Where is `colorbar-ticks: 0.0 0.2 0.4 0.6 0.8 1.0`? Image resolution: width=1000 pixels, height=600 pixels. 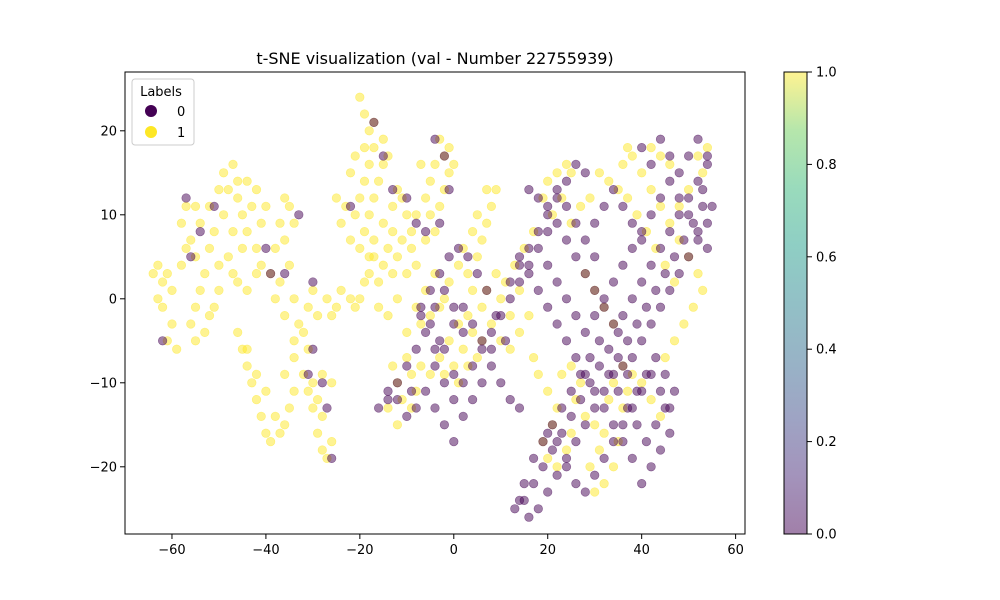
colorbar-ticks: 0.0 0.2 0.4 0.6 0.8 1.0 is located at coordinates (822, 304).